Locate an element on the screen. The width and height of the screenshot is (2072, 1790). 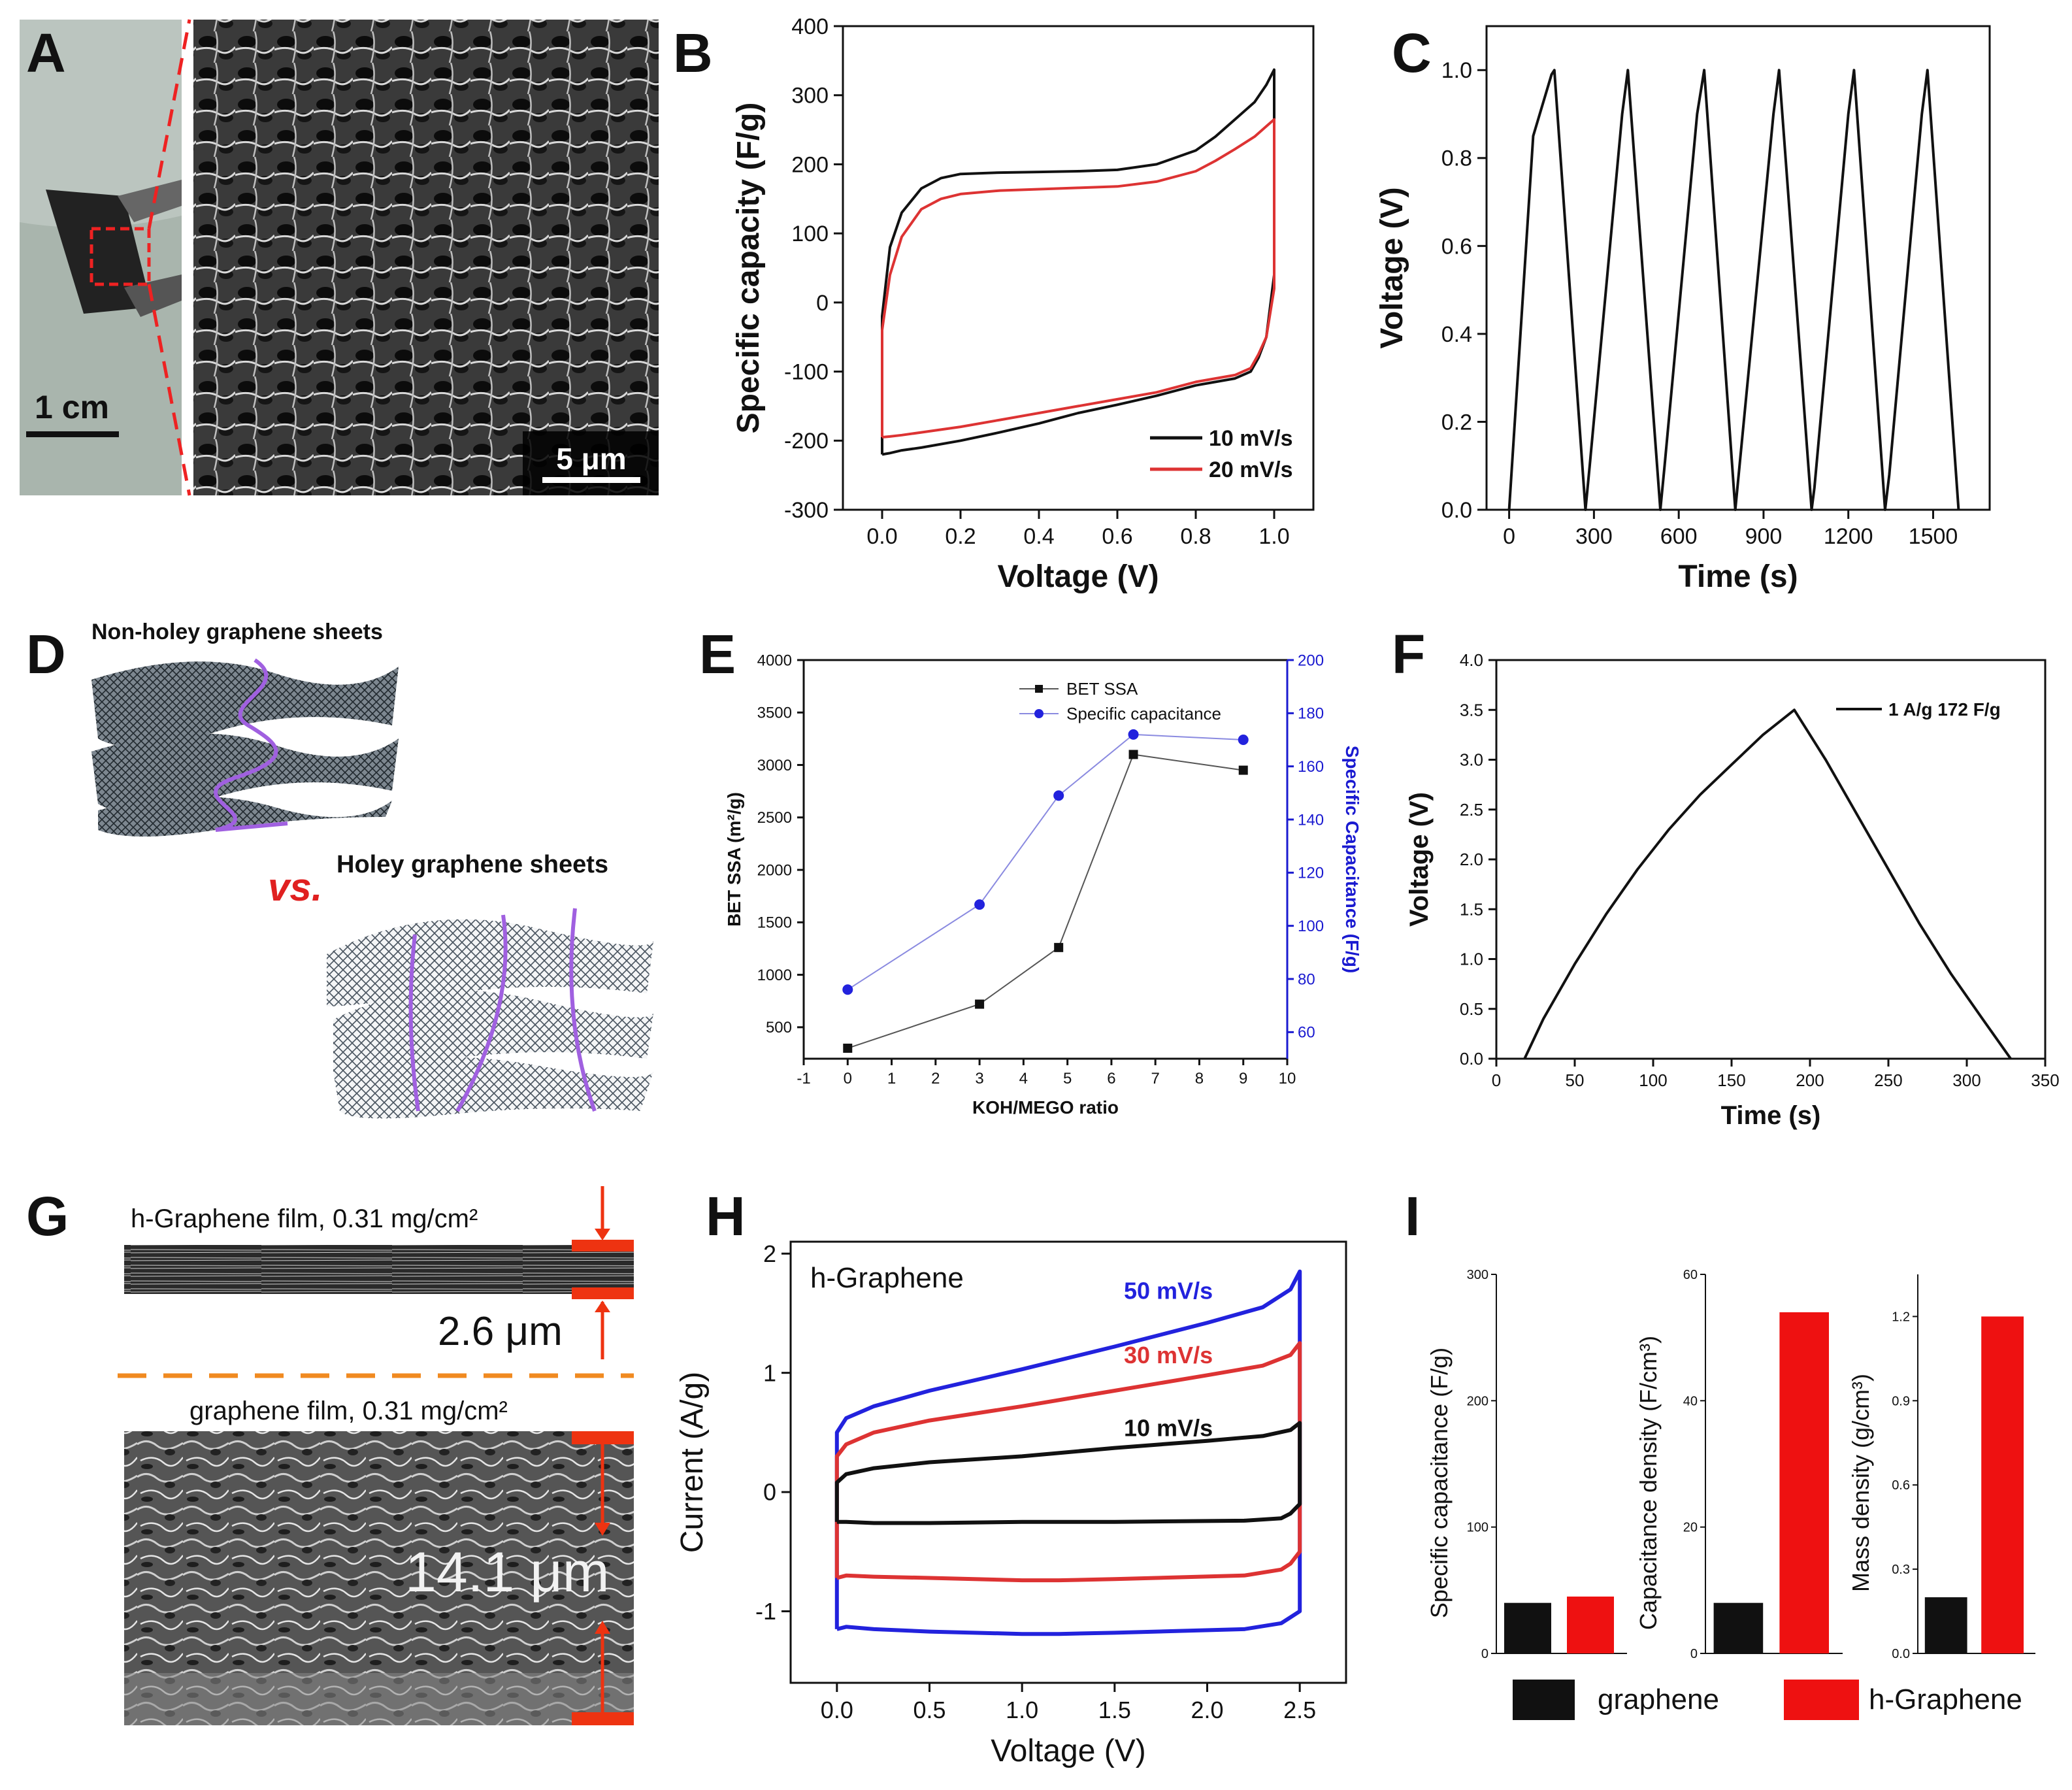
series-line-specific-capacitance is located at coordinates (1045, 862).